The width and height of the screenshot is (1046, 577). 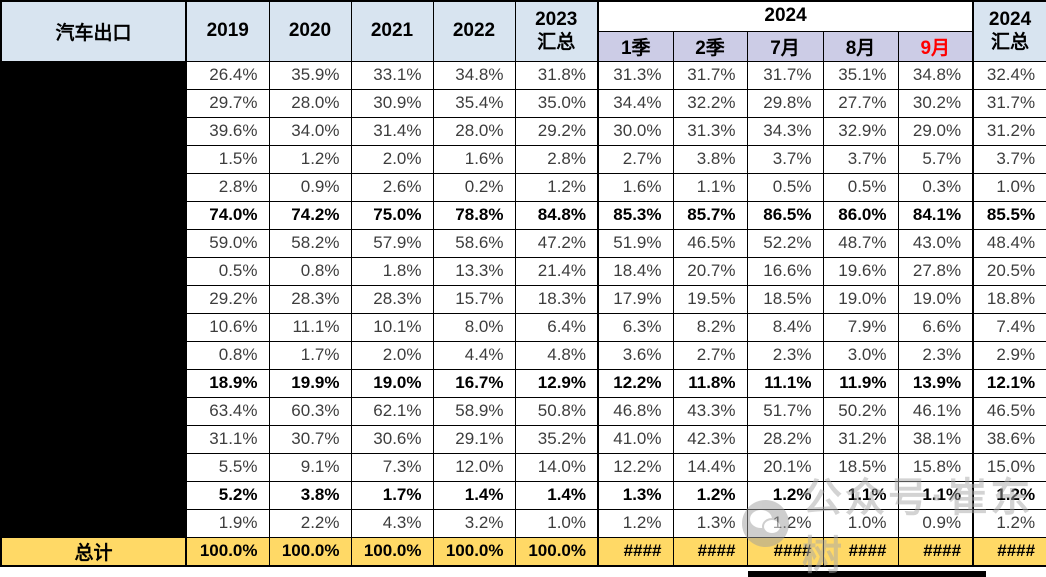 What do you see at coordinates (635, 383) in the screenshot?
I see `data-cell: 12.2%` at bounding box center [635, 383].